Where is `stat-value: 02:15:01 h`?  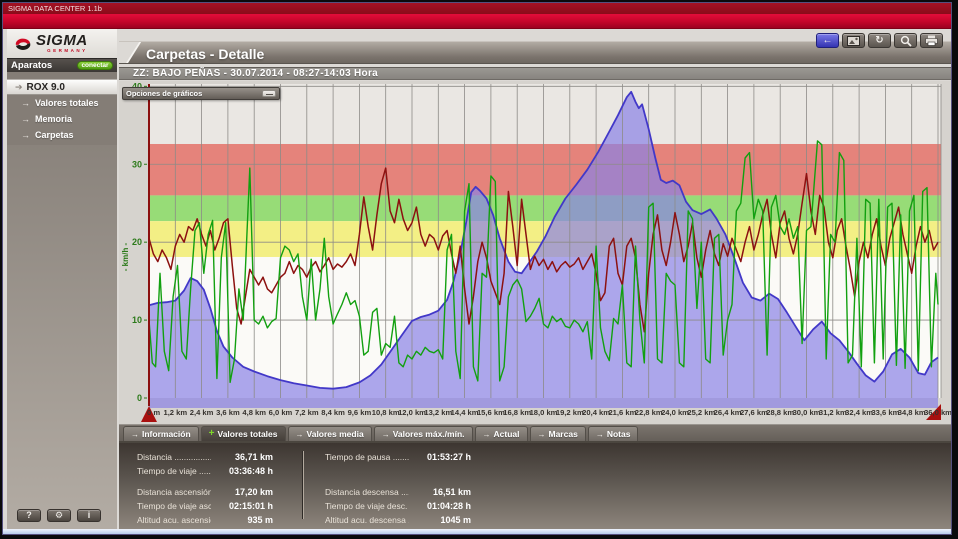 stat-value: 02:15:01 h is located at coordinates (250, 506).